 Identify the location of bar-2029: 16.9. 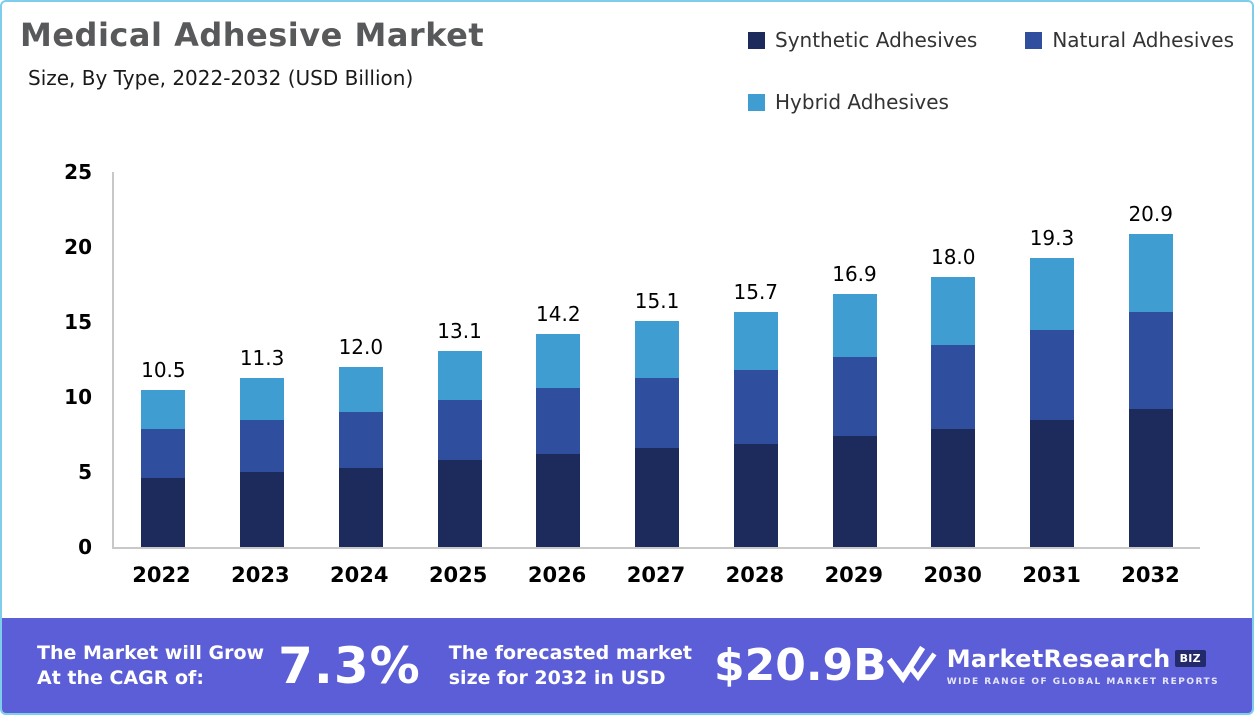
(854, 404).